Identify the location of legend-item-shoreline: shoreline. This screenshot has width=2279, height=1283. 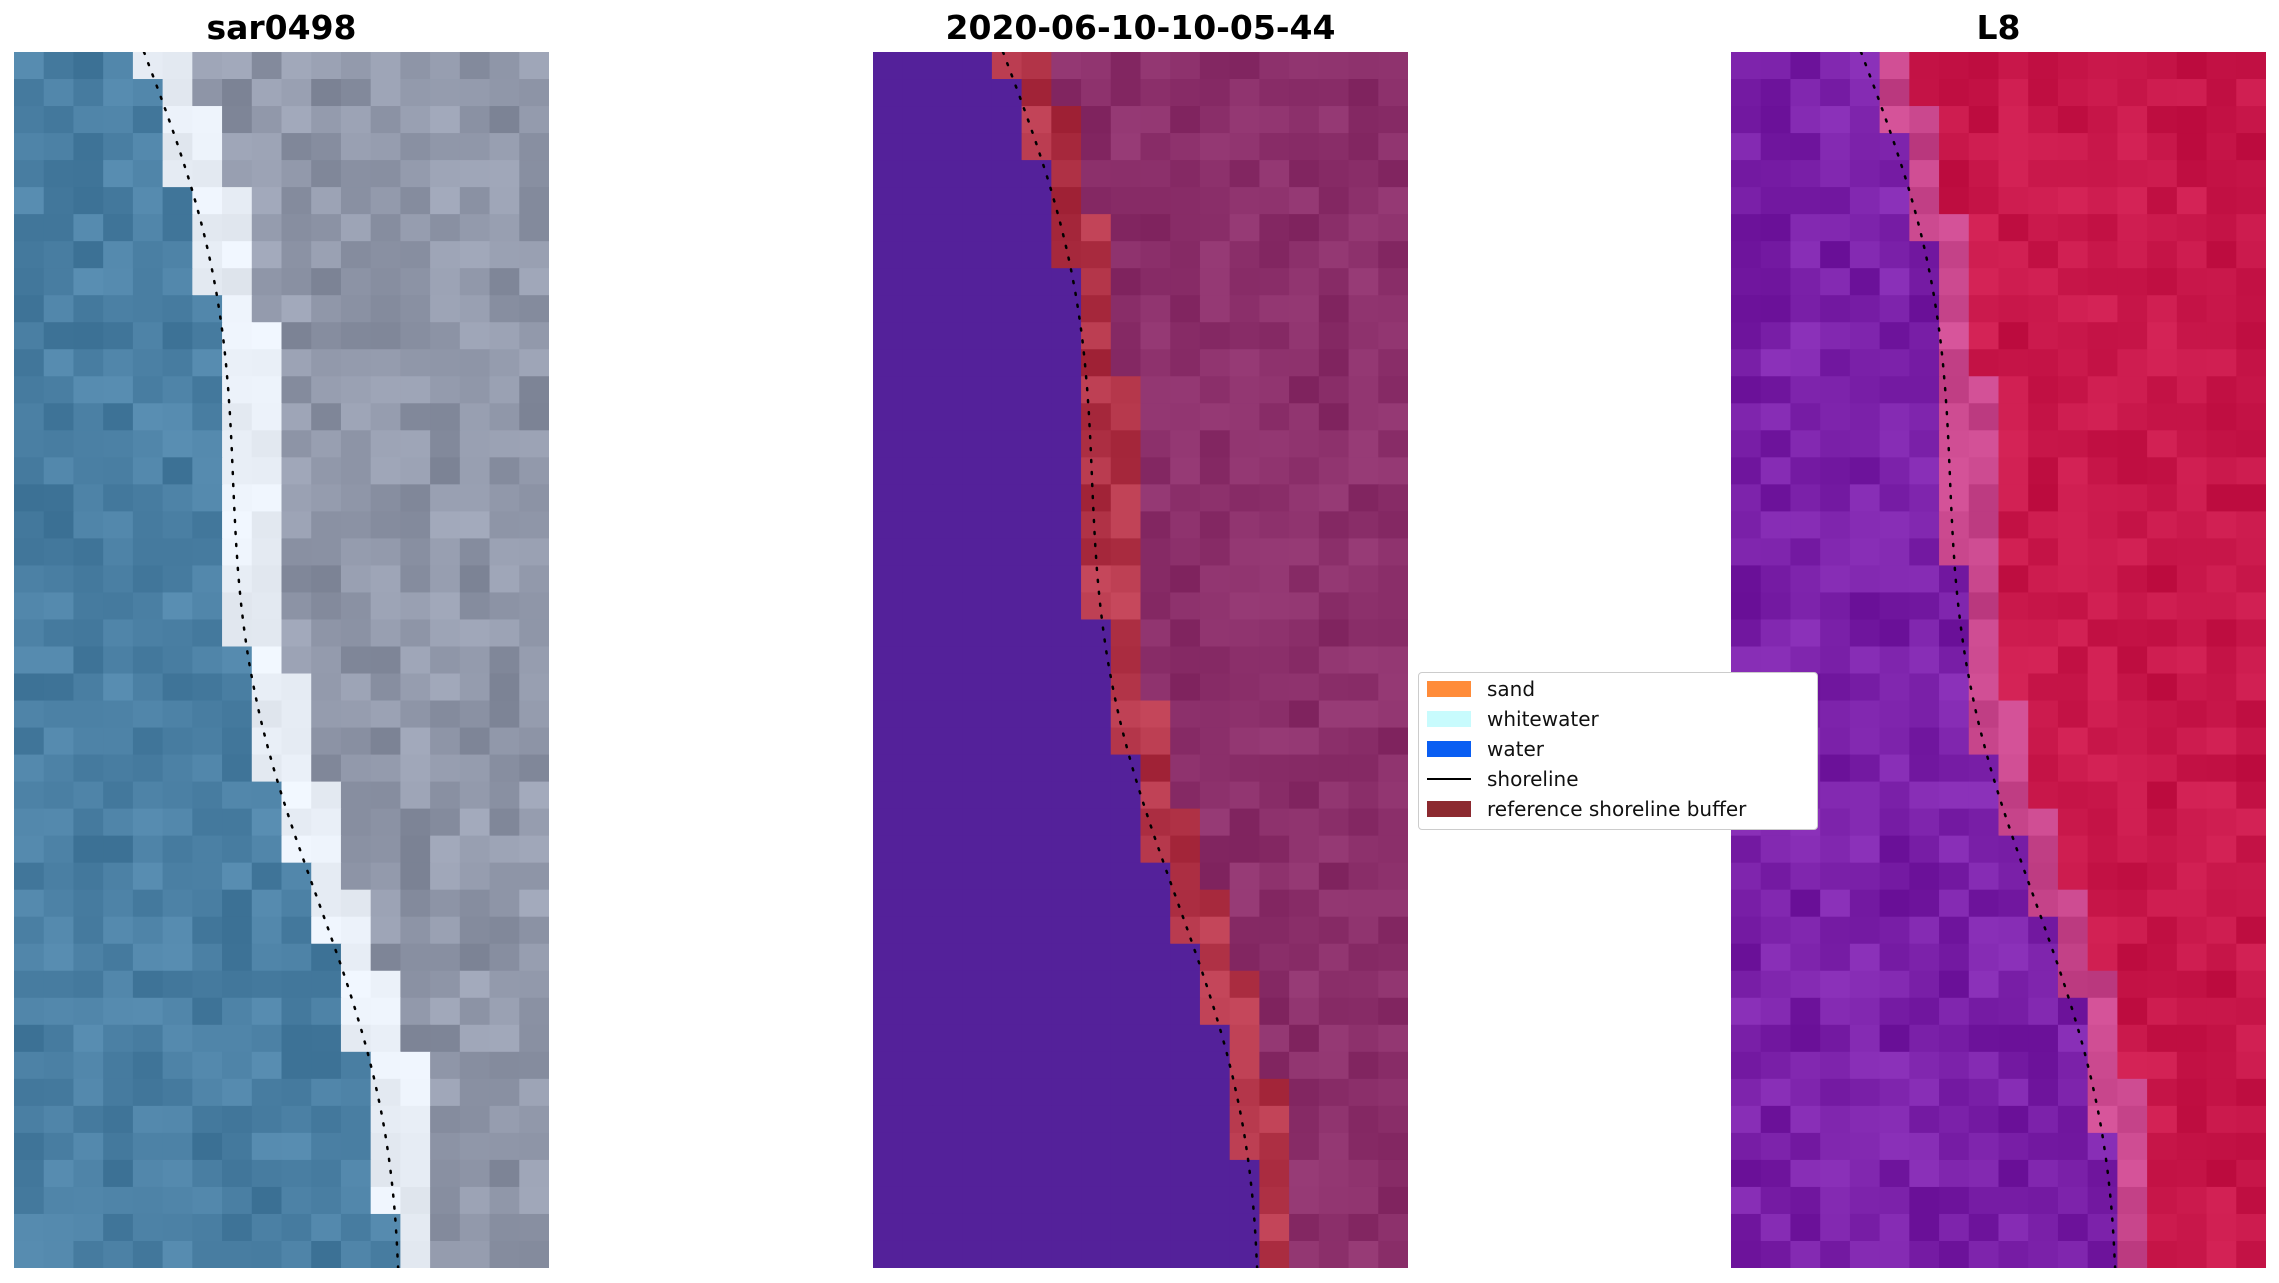
(1503, 779).